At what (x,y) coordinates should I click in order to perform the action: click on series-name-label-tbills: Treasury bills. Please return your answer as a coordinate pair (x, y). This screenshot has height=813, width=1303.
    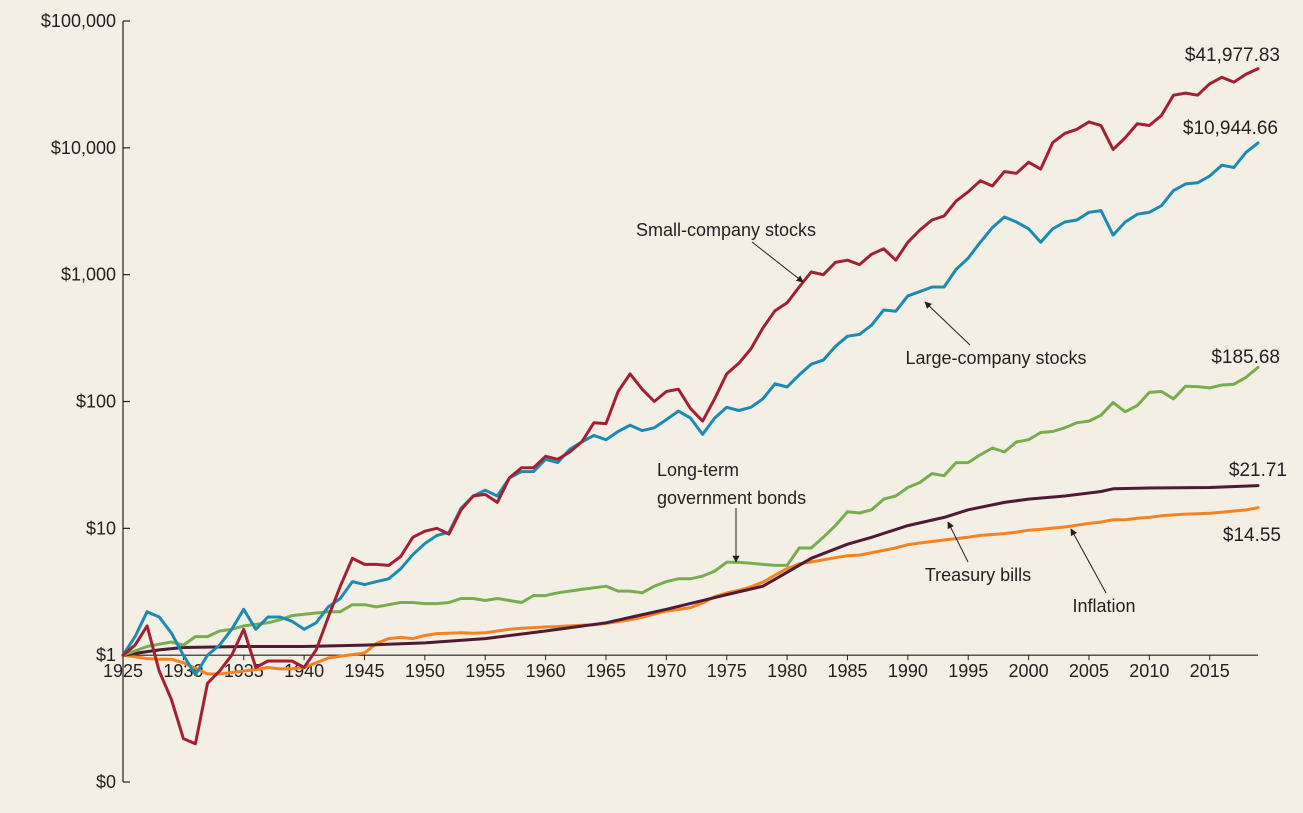
    Looking at the image, I should click on (978, 575).